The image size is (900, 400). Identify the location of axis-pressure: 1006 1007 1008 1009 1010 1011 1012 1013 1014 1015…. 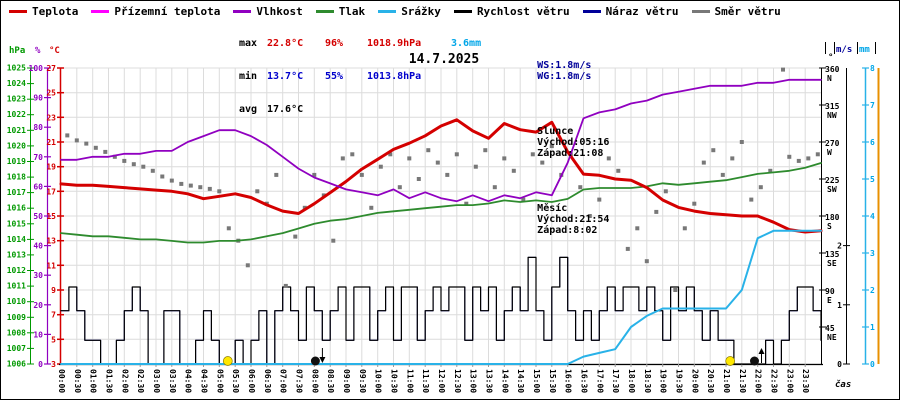
(20, 207).